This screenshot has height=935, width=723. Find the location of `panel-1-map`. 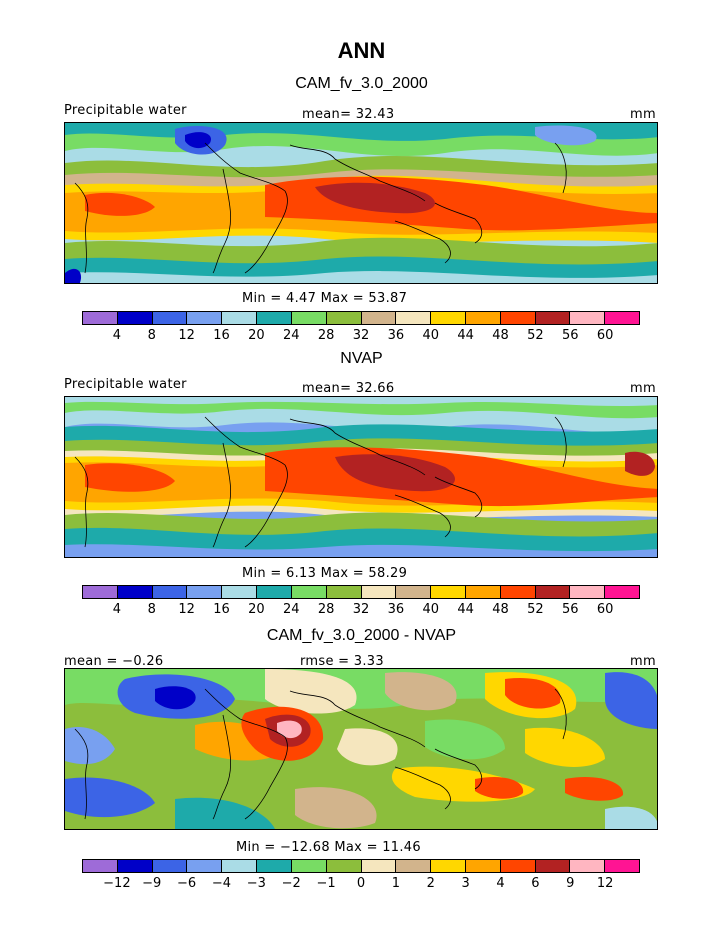

panel-1-map is located at coordinates (361, 203).